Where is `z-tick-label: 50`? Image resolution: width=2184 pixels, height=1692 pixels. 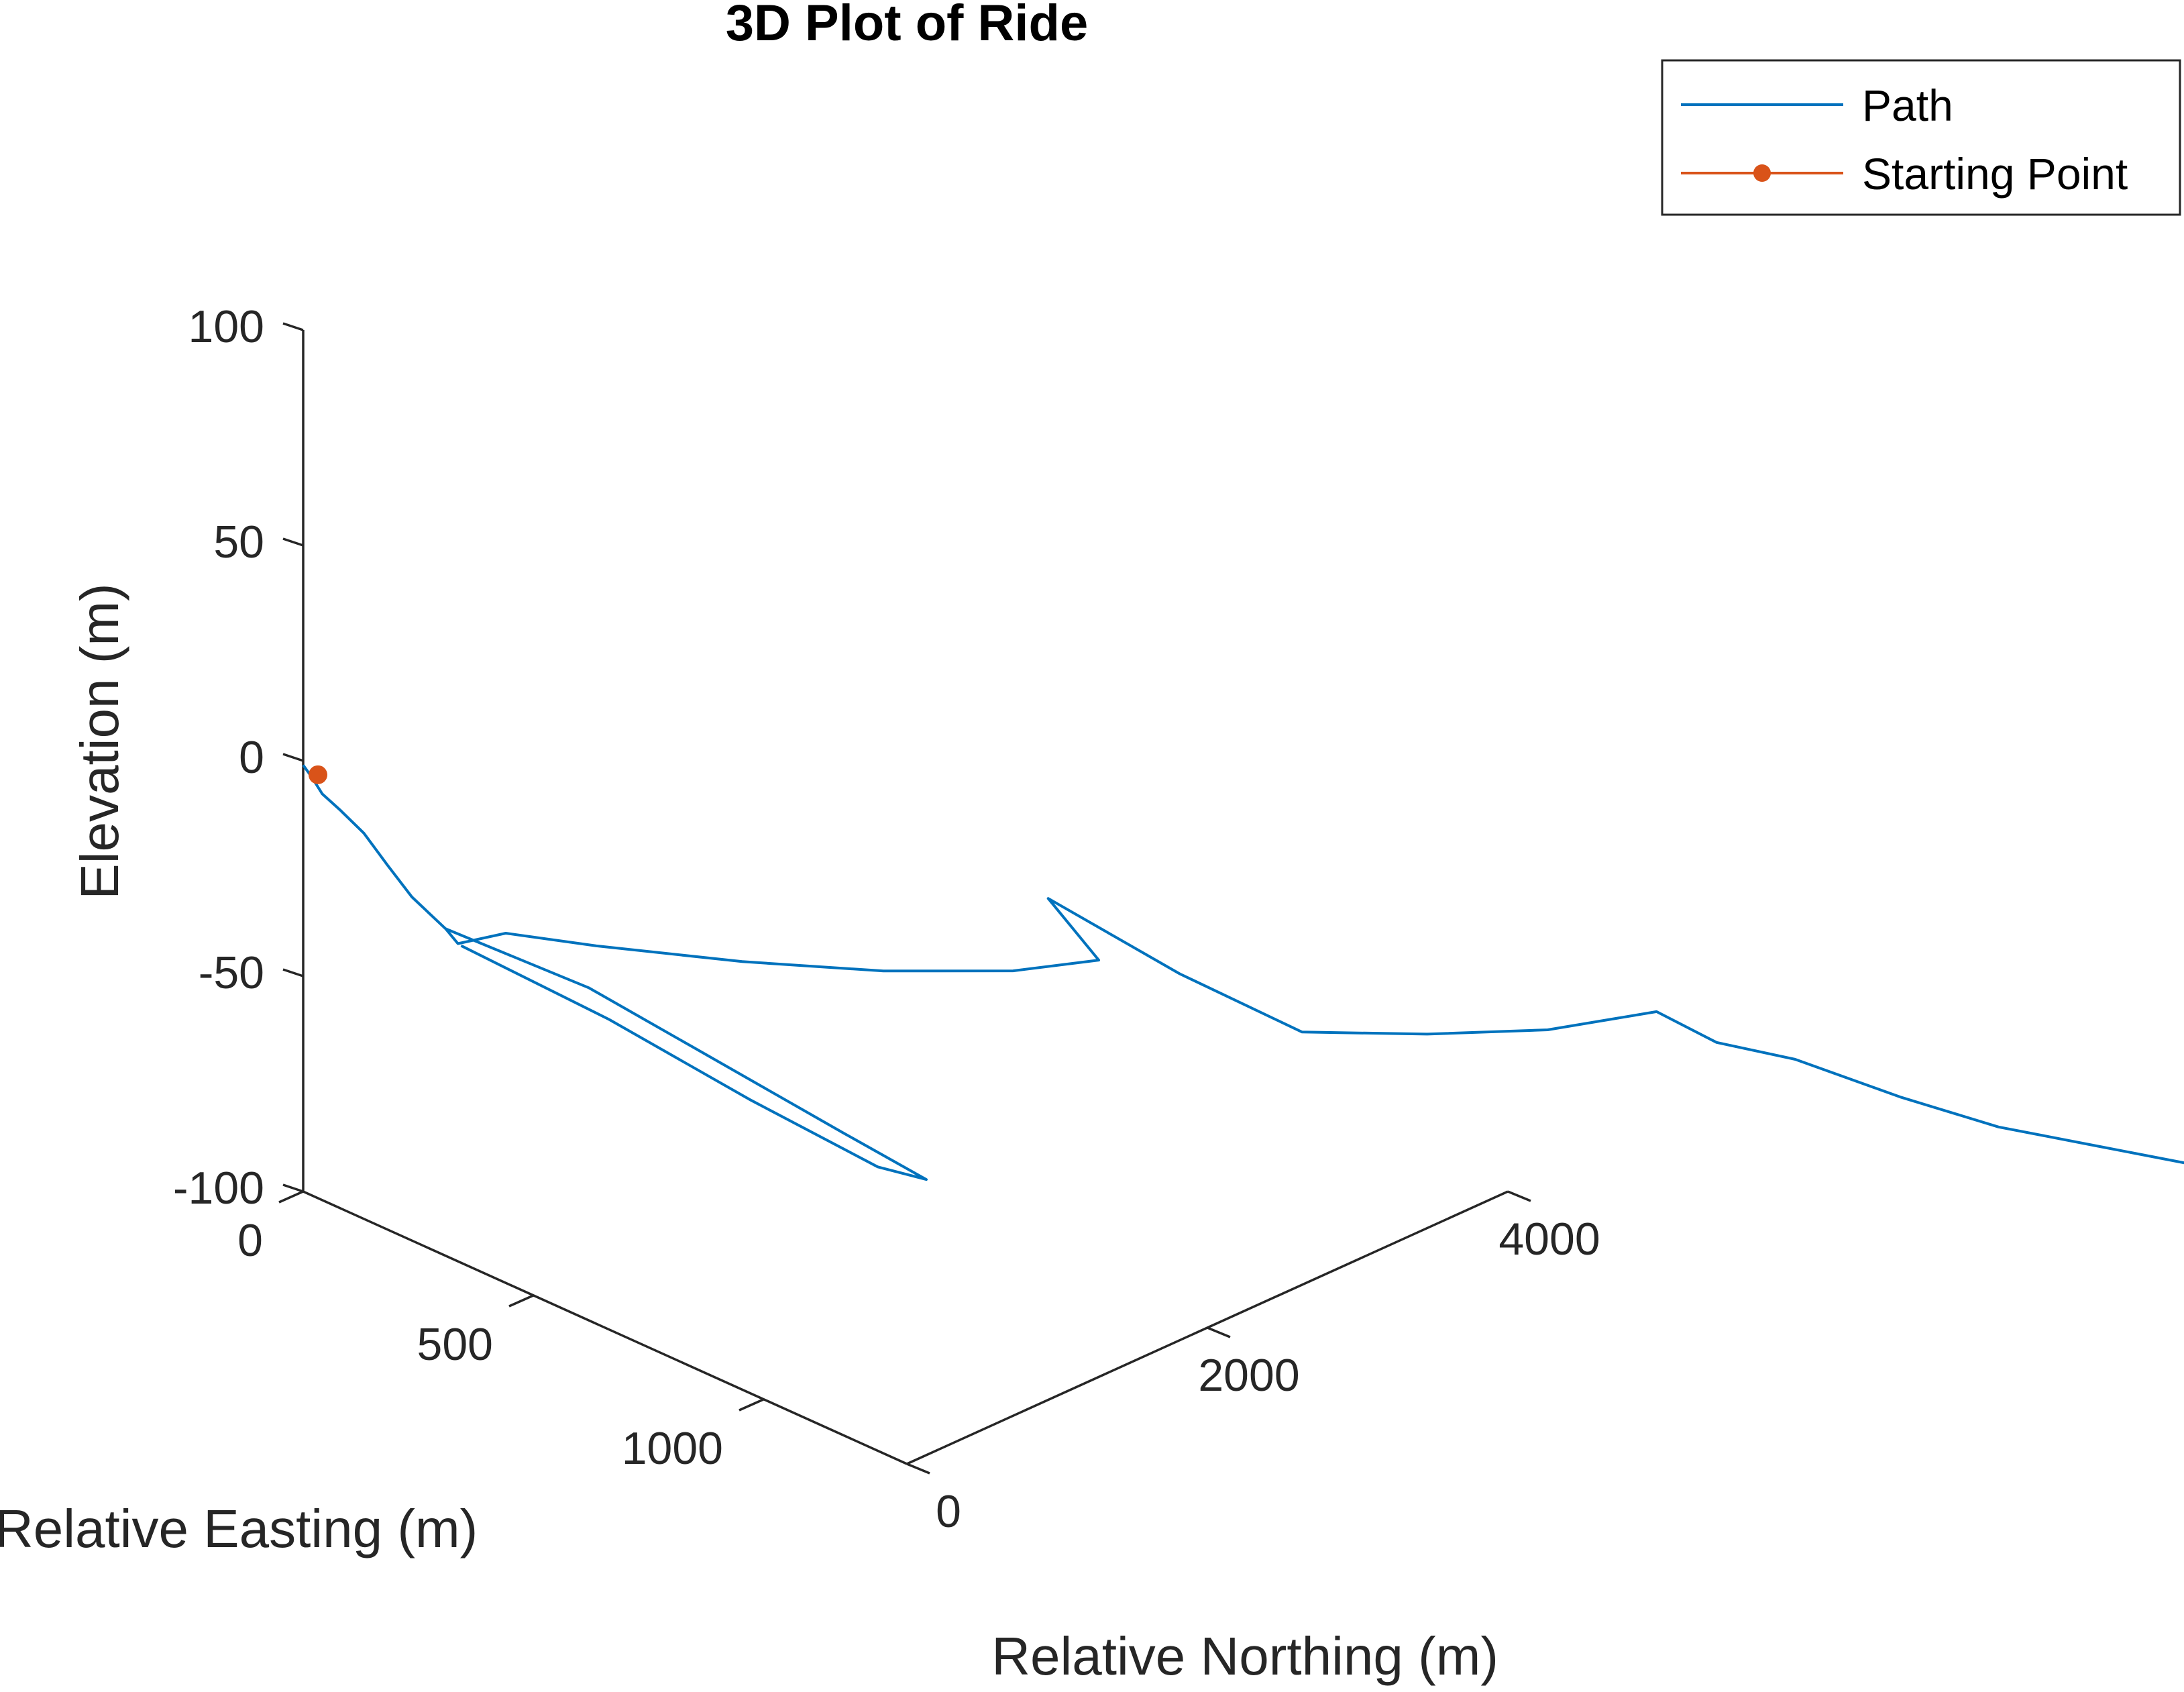
z-tick-label: 50 is located at coordinates (239, 542).